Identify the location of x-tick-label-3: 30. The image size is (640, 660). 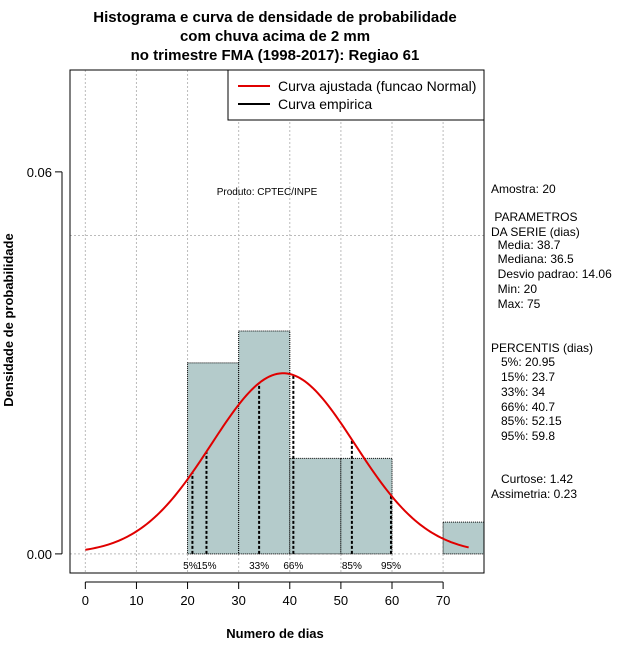
(238, 600).